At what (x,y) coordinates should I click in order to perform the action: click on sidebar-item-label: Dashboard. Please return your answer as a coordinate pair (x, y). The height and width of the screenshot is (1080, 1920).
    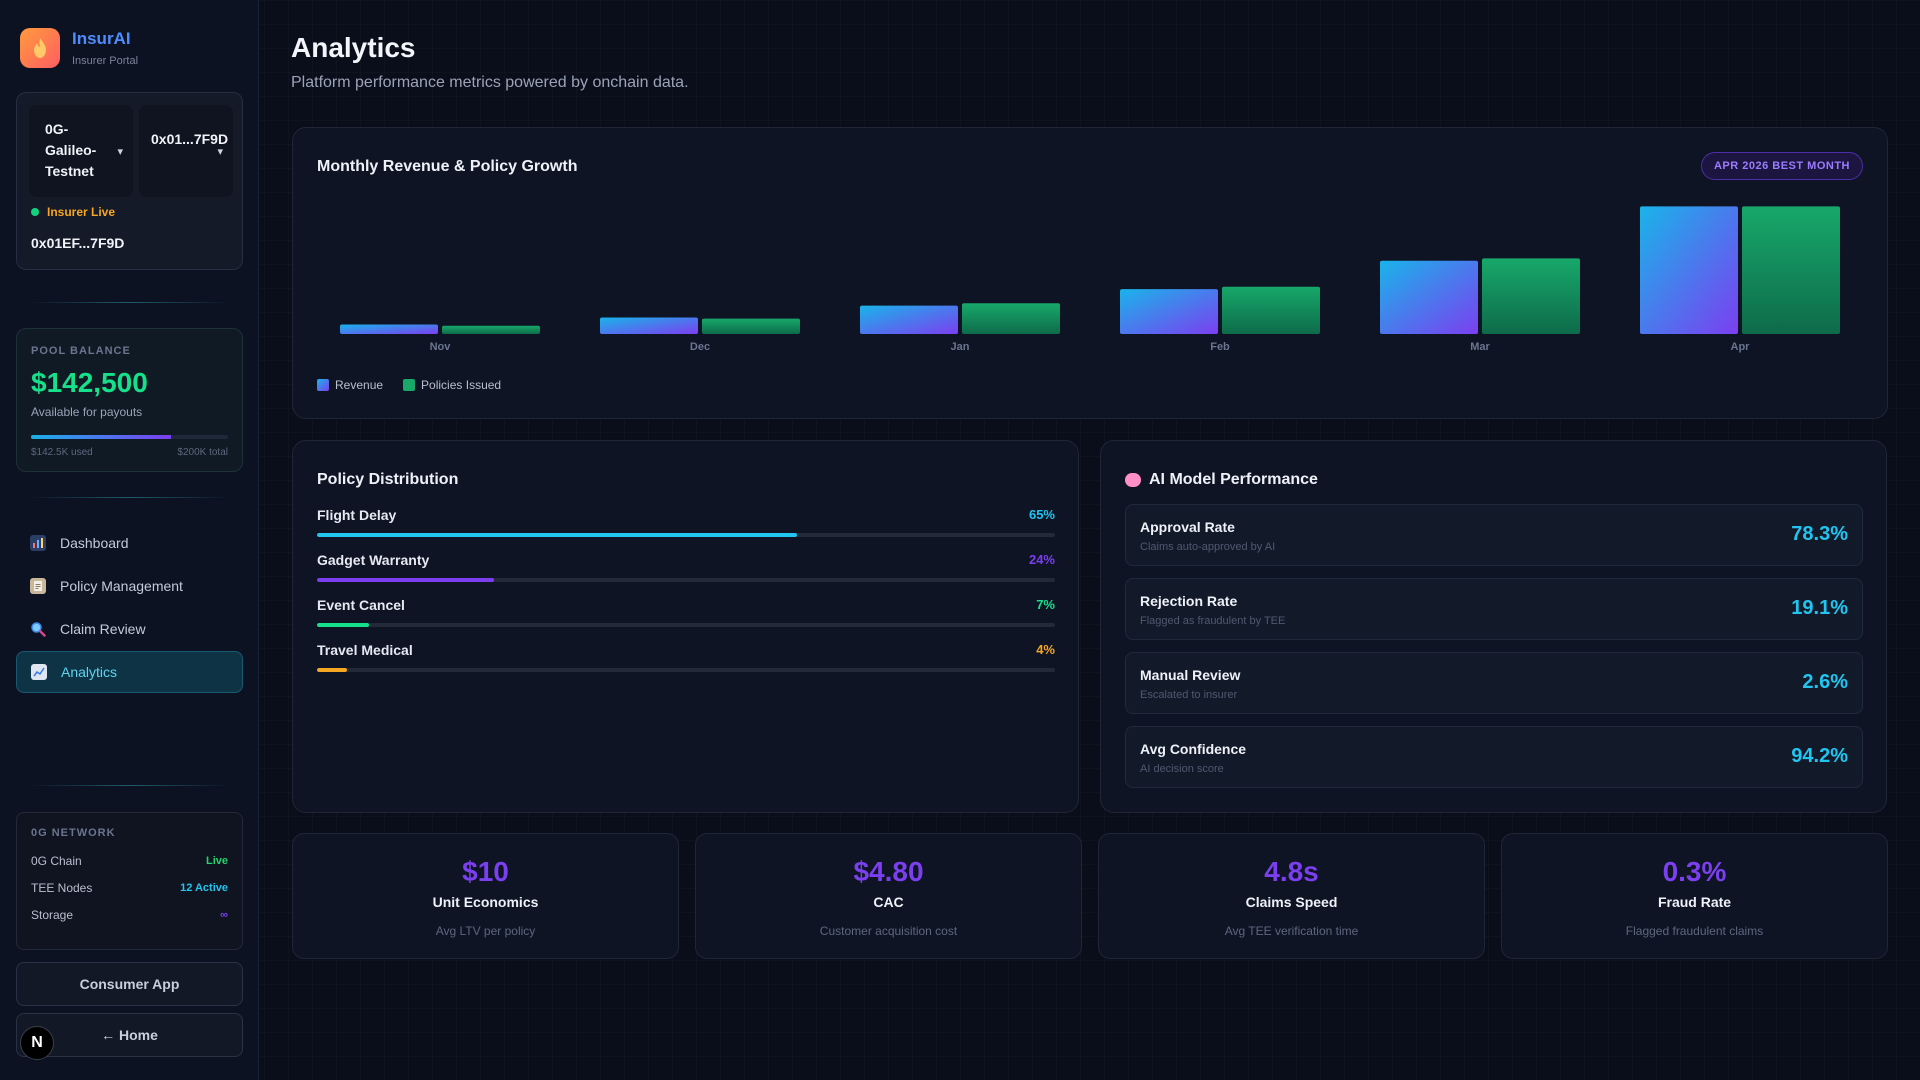
    Looking at the image, I should click on (94, 543).